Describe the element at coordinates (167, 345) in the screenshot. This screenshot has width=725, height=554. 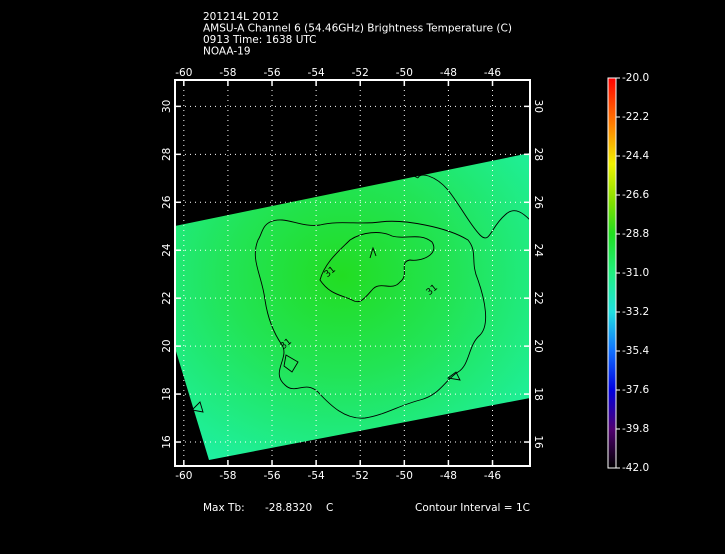
I see `y-tick-label: 20` at that location.